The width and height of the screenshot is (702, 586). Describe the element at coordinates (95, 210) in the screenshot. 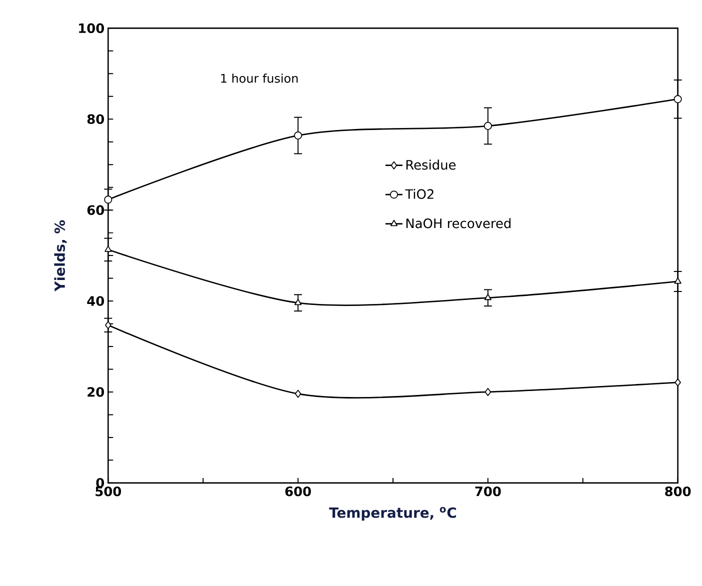

I see `y-tick-label: 60` at that location.